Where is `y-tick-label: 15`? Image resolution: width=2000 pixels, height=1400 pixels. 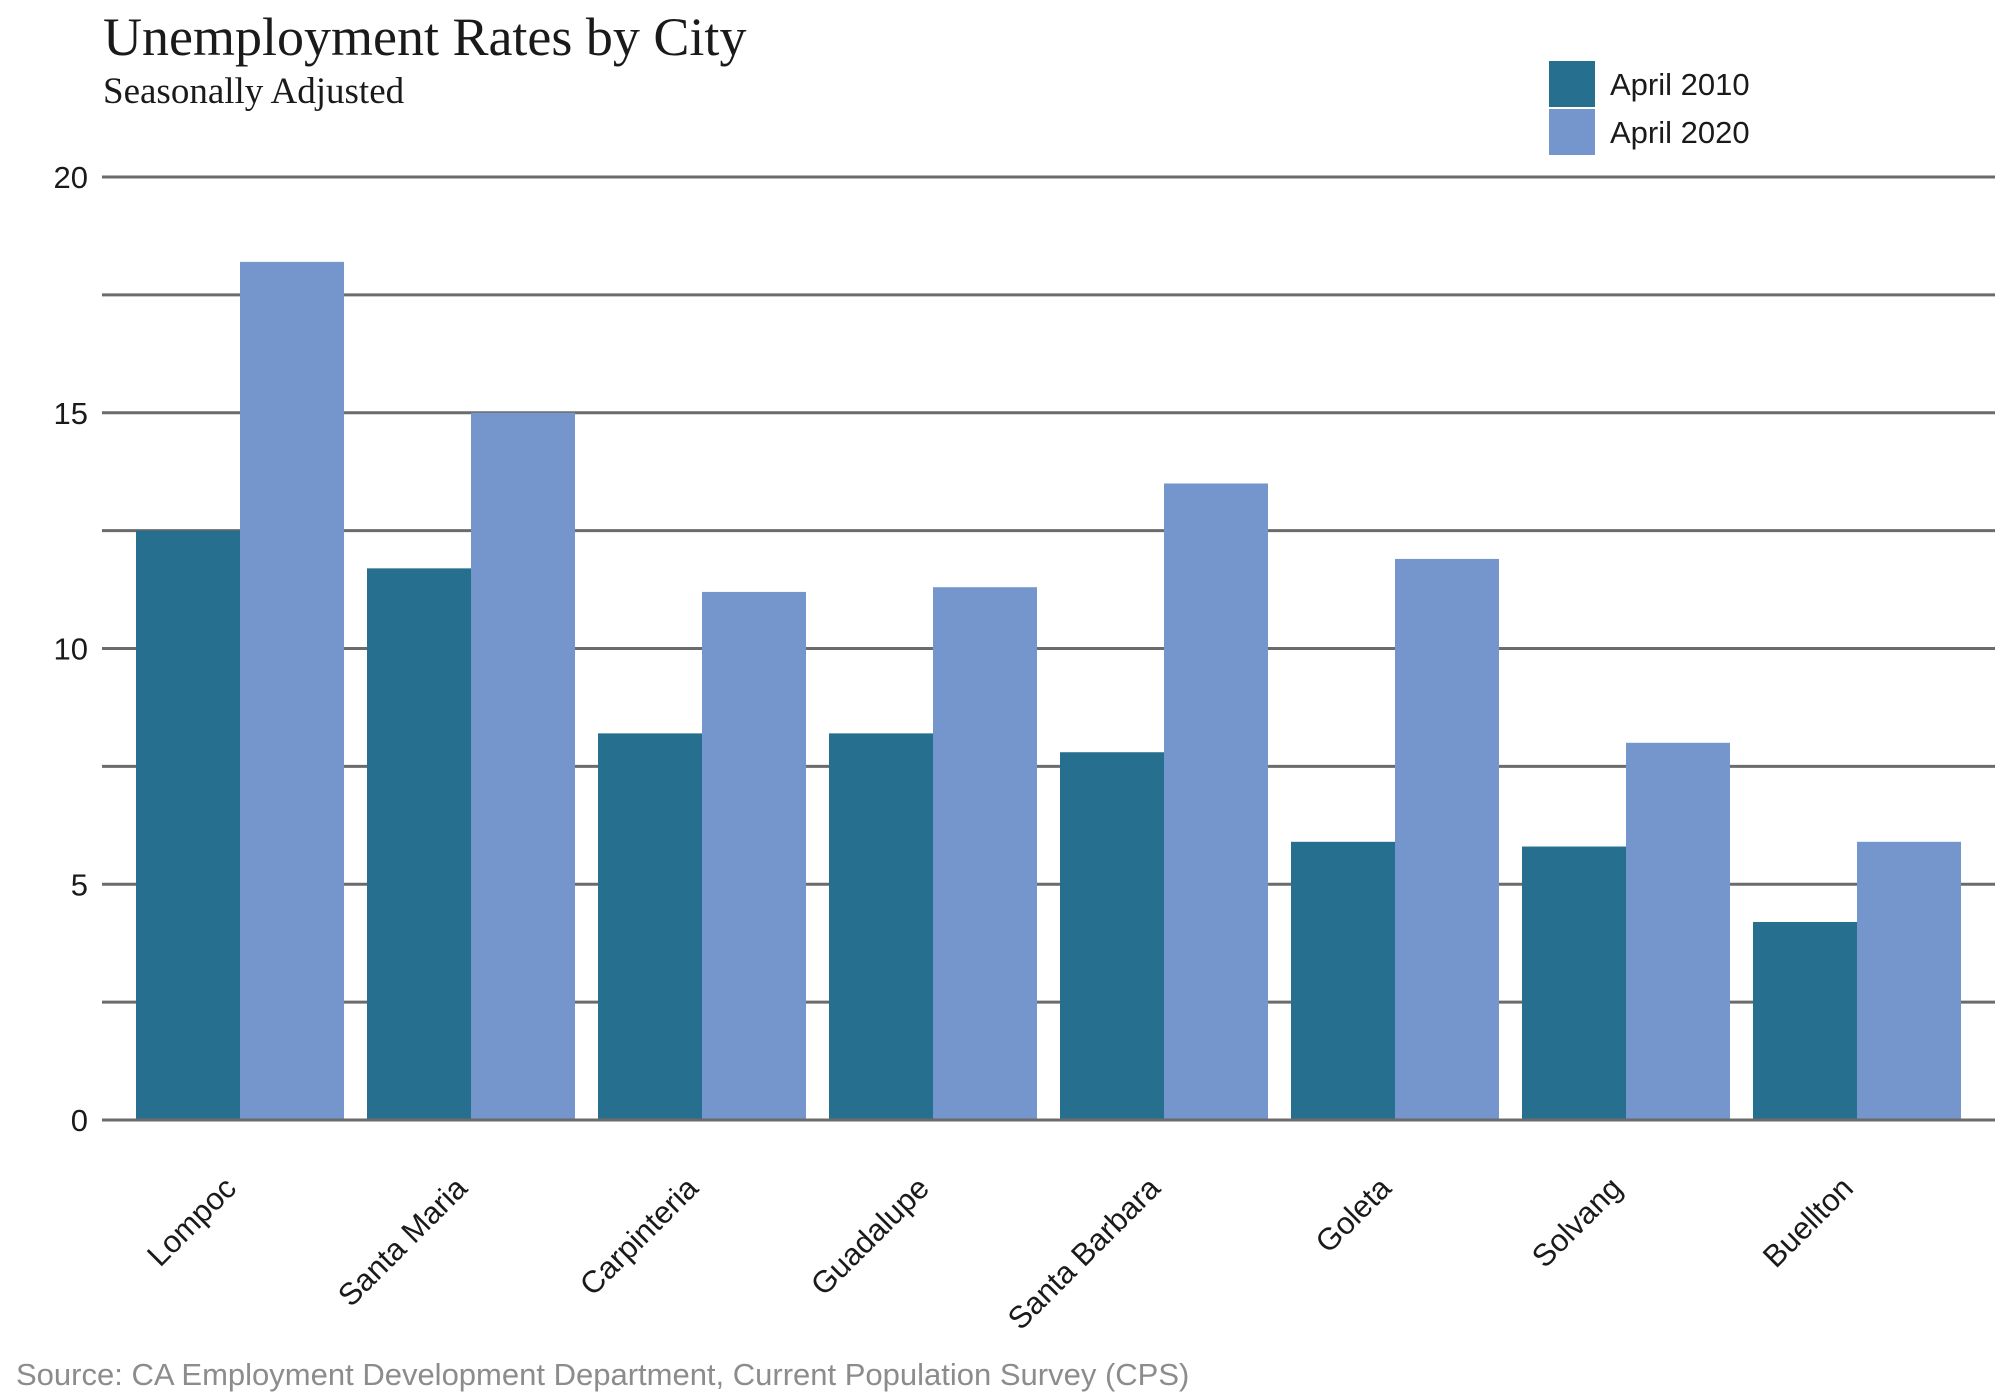 y-tick-label: 15 is located at coordinates (71, 413).